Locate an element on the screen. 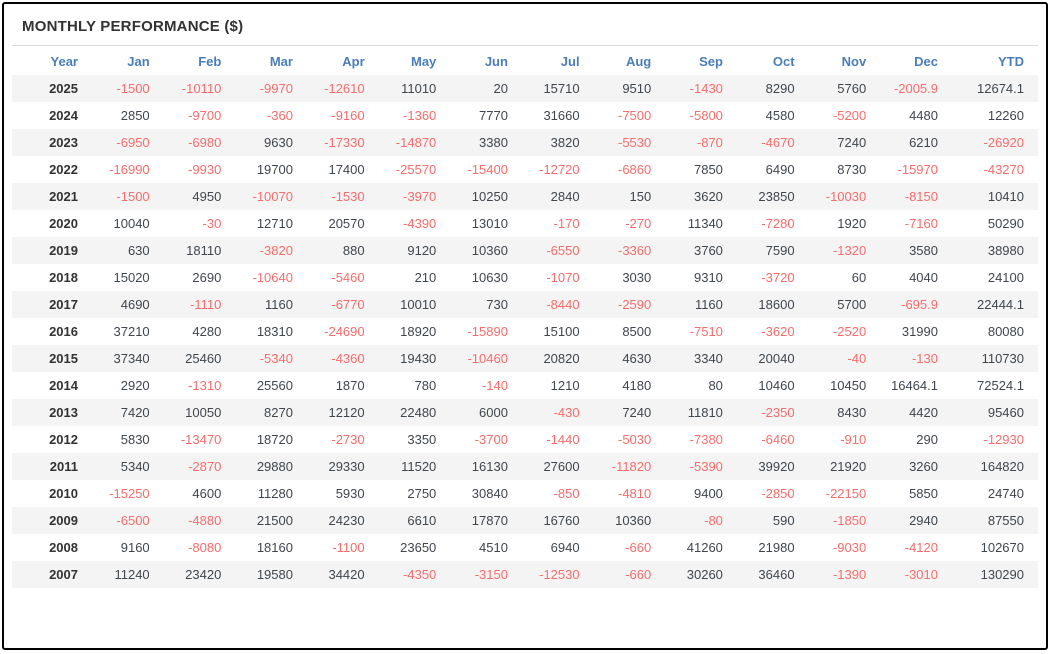 The height and width of the screenshot is (654, 1050). cell-2017-ytd: 22444.1 is located at coordinates (1000, 304).